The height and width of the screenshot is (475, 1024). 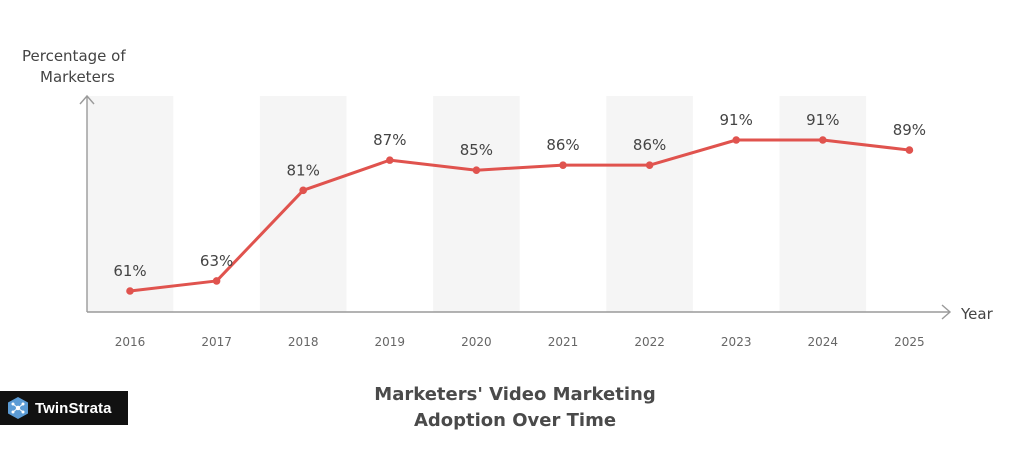 What do you see at coordinates (87, 99) in the screenshot?
I see `y-axis-arrow` at bounding box center [87, 99].